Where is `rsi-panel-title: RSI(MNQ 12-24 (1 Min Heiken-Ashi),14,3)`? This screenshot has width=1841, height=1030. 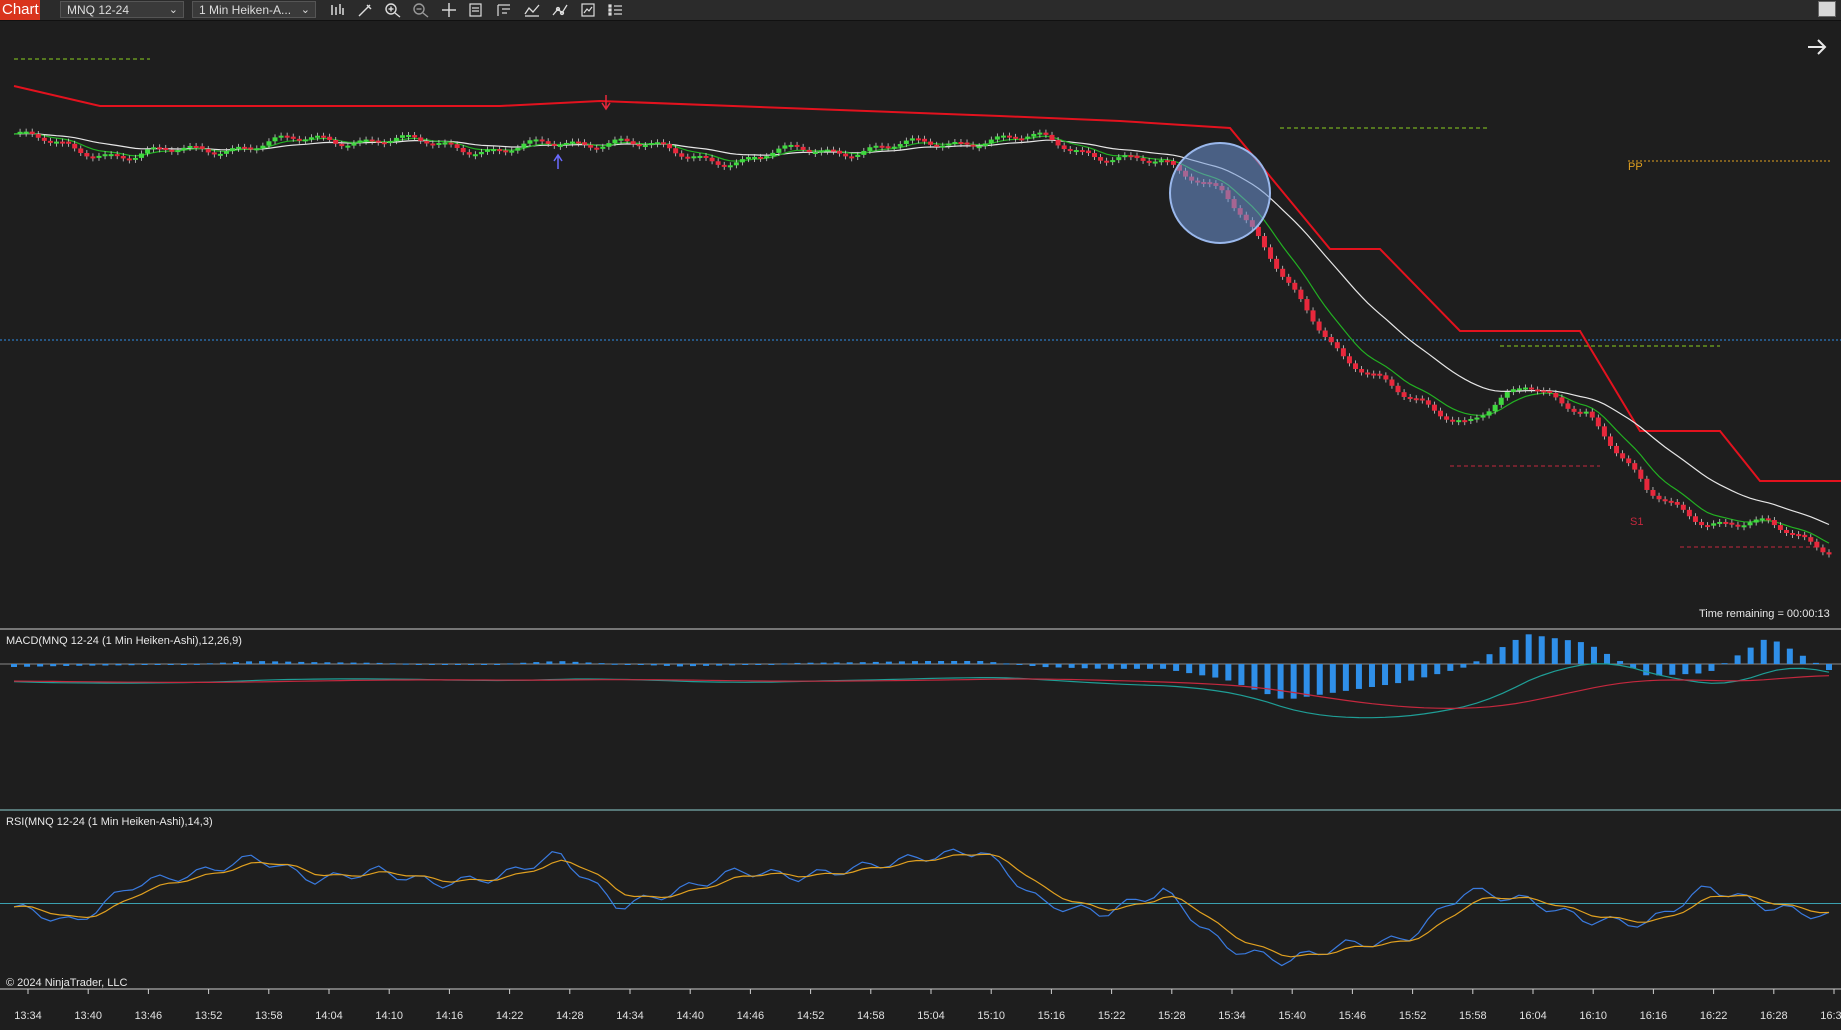
rsi-panel-title: RSI(MNQ 12-24 (1 Min Heiken-Ashi),14,3) is located at coordinates (109, 822).